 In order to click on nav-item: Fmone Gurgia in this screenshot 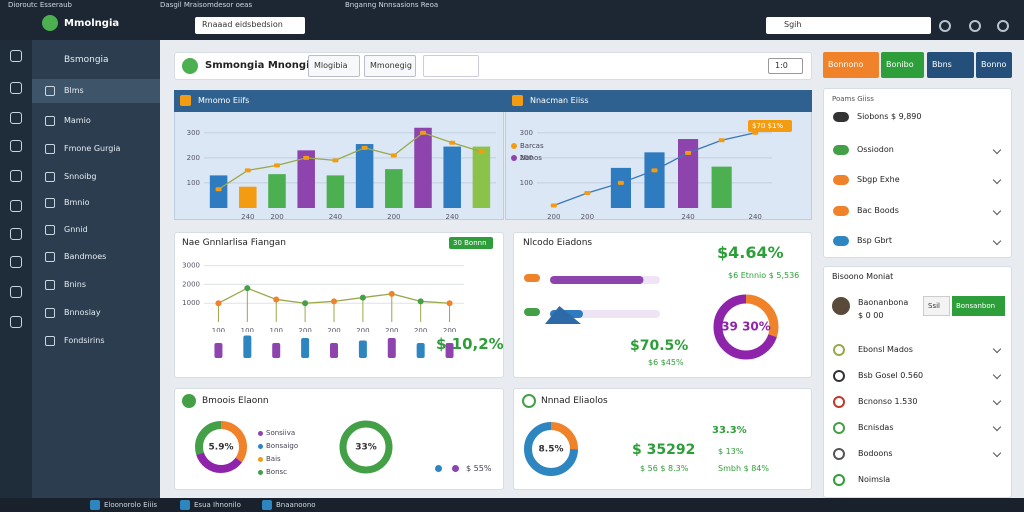, I will do `click(92, 148)`.